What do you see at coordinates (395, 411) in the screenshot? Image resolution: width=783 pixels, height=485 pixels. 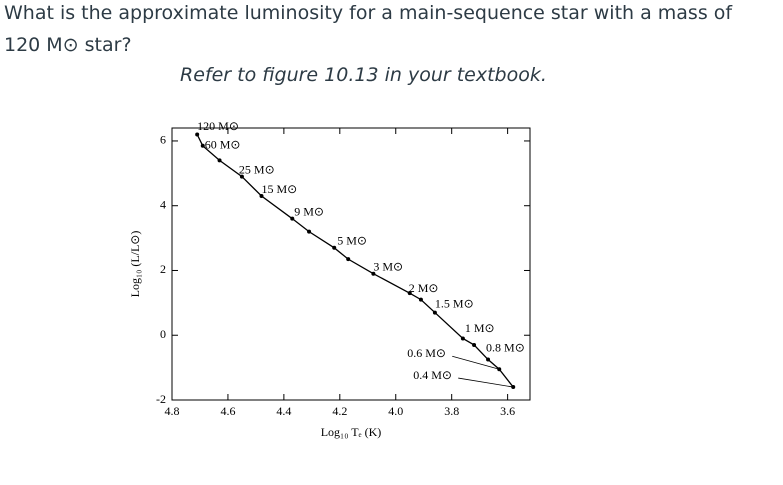 I see `x-tick-label: 4.0` at bounding box center [395, 411].